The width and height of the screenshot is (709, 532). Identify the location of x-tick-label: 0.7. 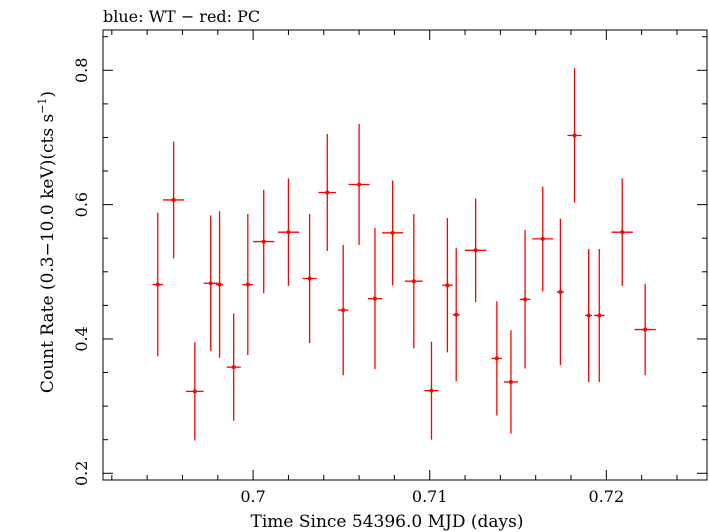
(252, 496).